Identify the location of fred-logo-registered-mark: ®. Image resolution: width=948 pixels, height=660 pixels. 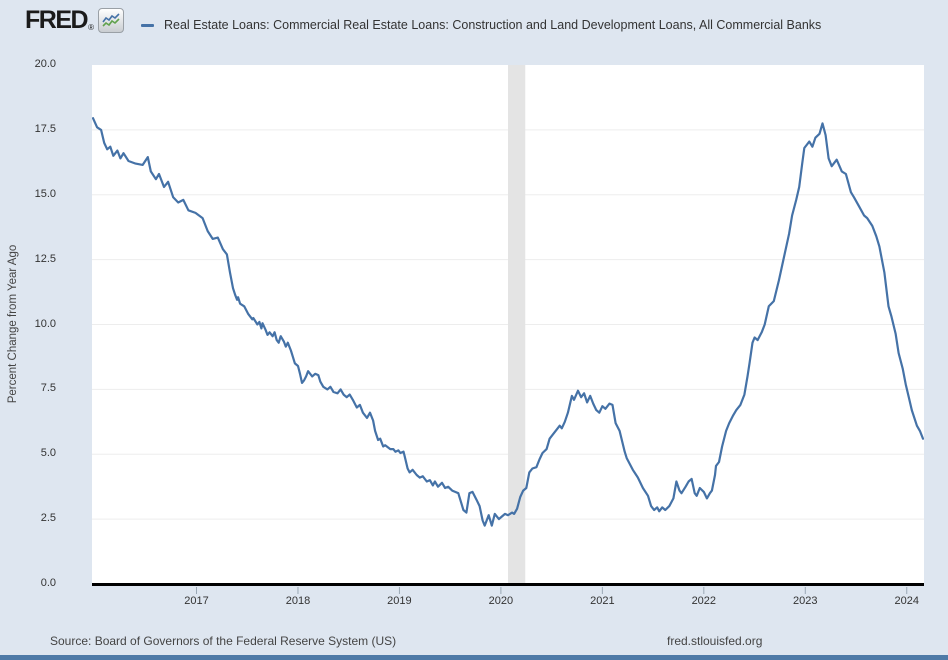
(91, 27).